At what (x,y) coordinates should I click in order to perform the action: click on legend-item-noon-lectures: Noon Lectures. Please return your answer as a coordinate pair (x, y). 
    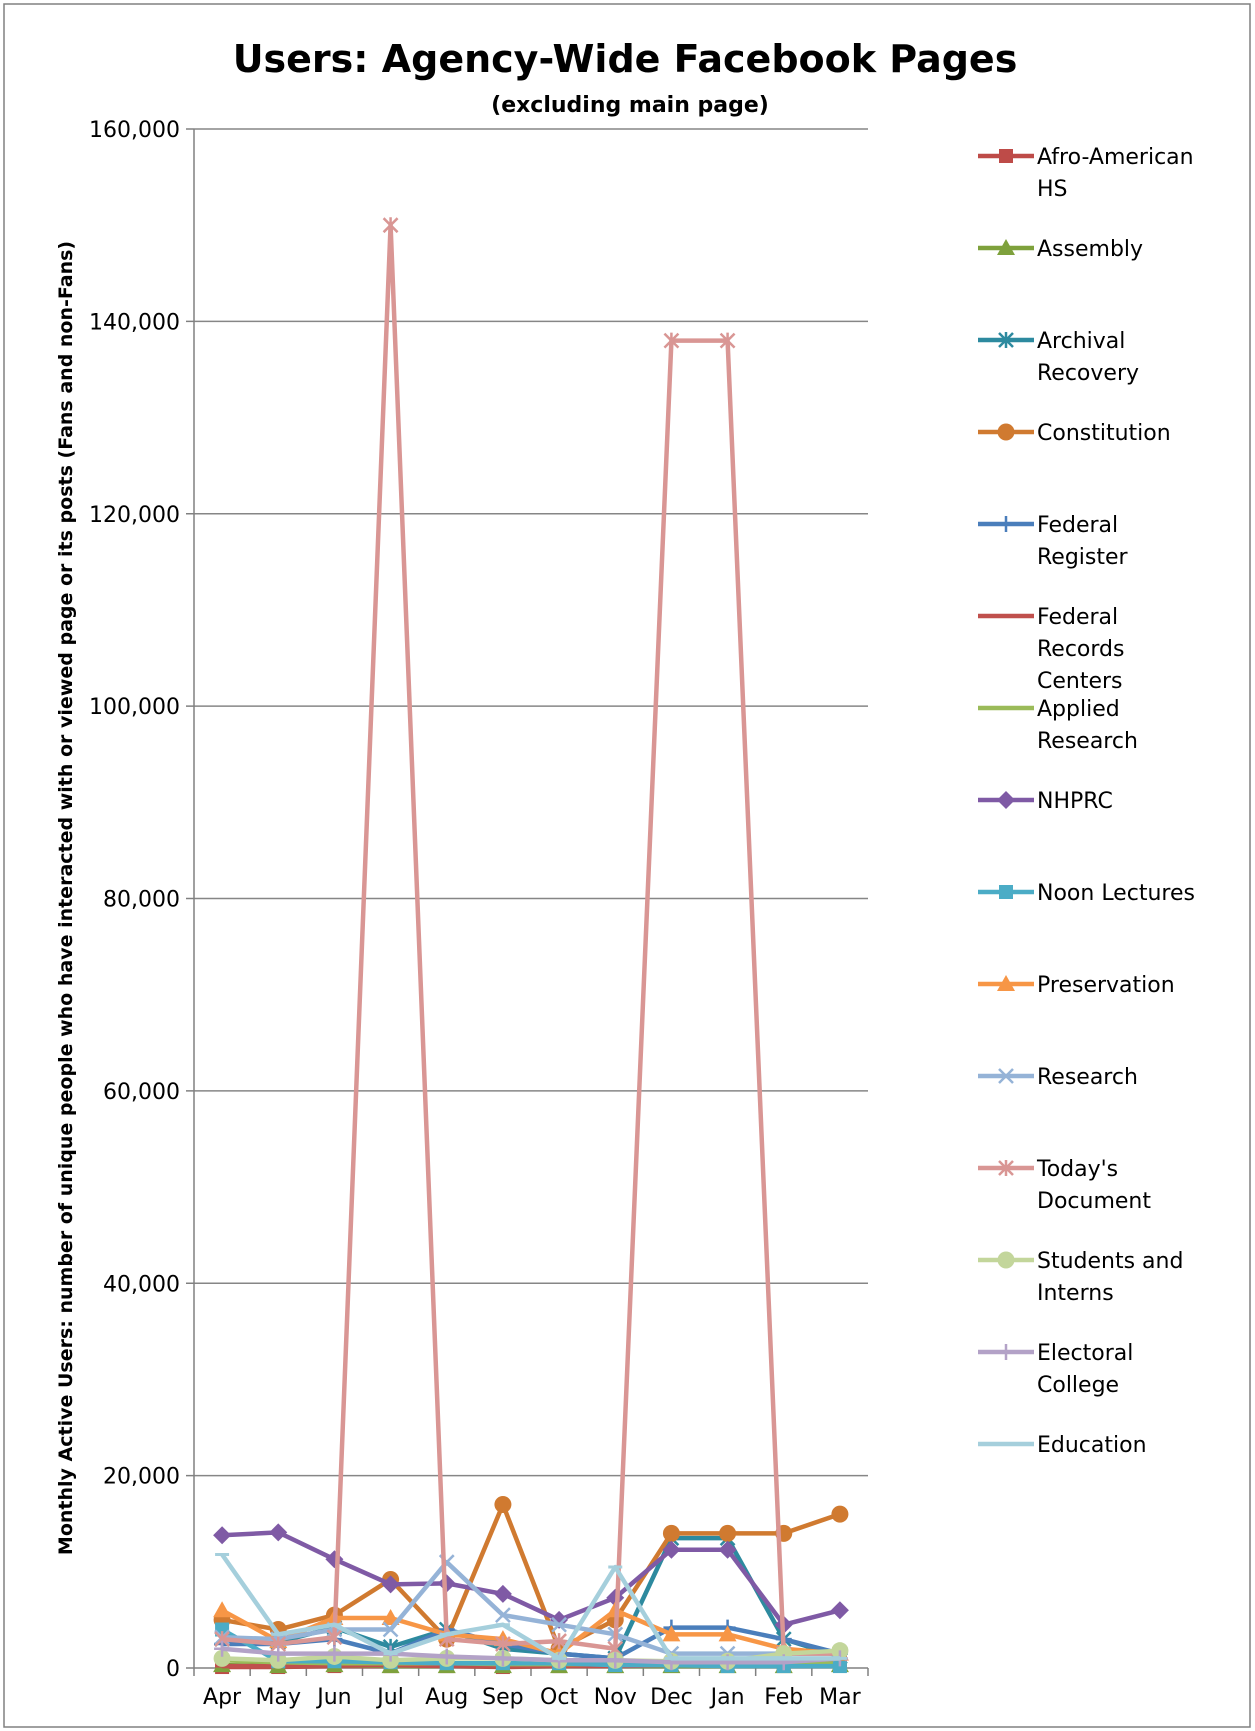
    Looking at the image, I should click on (1086, 893).